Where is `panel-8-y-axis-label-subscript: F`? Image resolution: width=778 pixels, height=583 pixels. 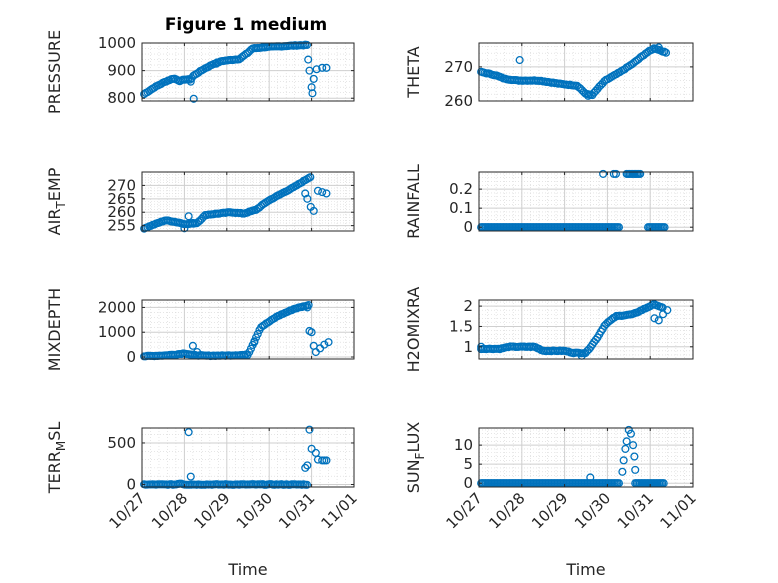
panel-8-y-axis-label-subscript: F is located at coordinates (420, 455).